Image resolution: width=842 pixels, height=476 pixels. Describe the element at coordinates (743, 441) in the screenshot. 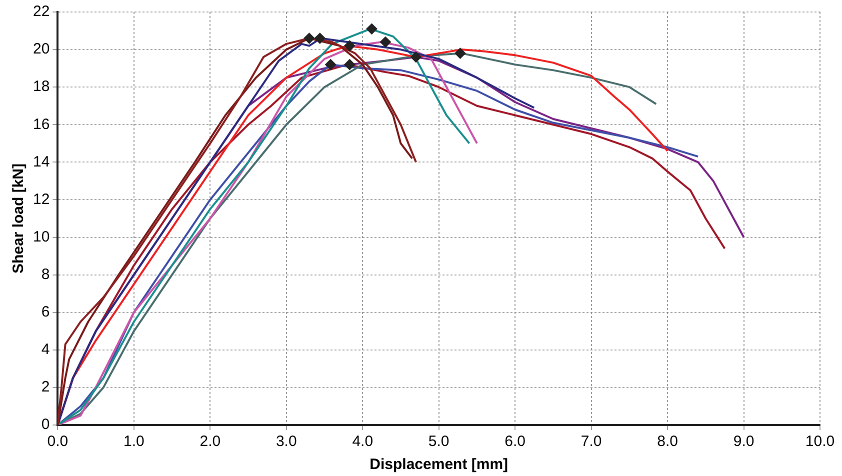

I see `x-tick-label: 9.0` at that location.